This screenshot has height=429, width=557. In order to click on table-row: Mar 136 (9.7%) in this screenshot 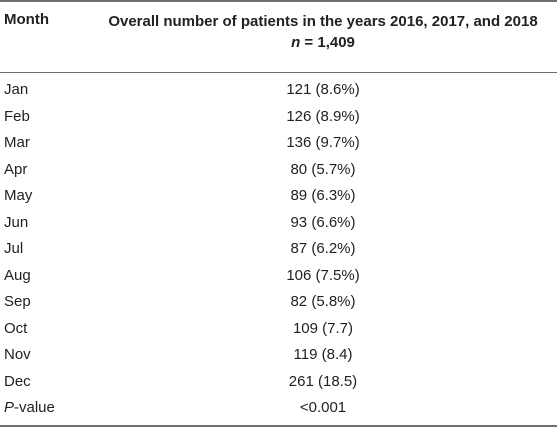, I will do `click(278, 144)`.